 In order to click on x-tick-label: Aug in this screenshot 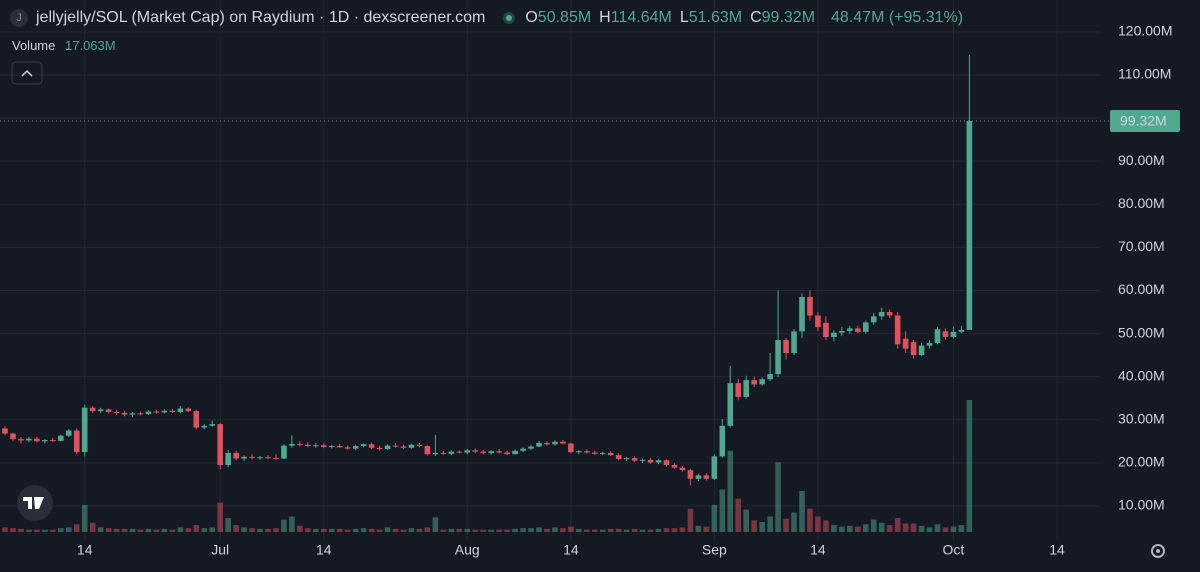, I will do `click(467, 550)`.